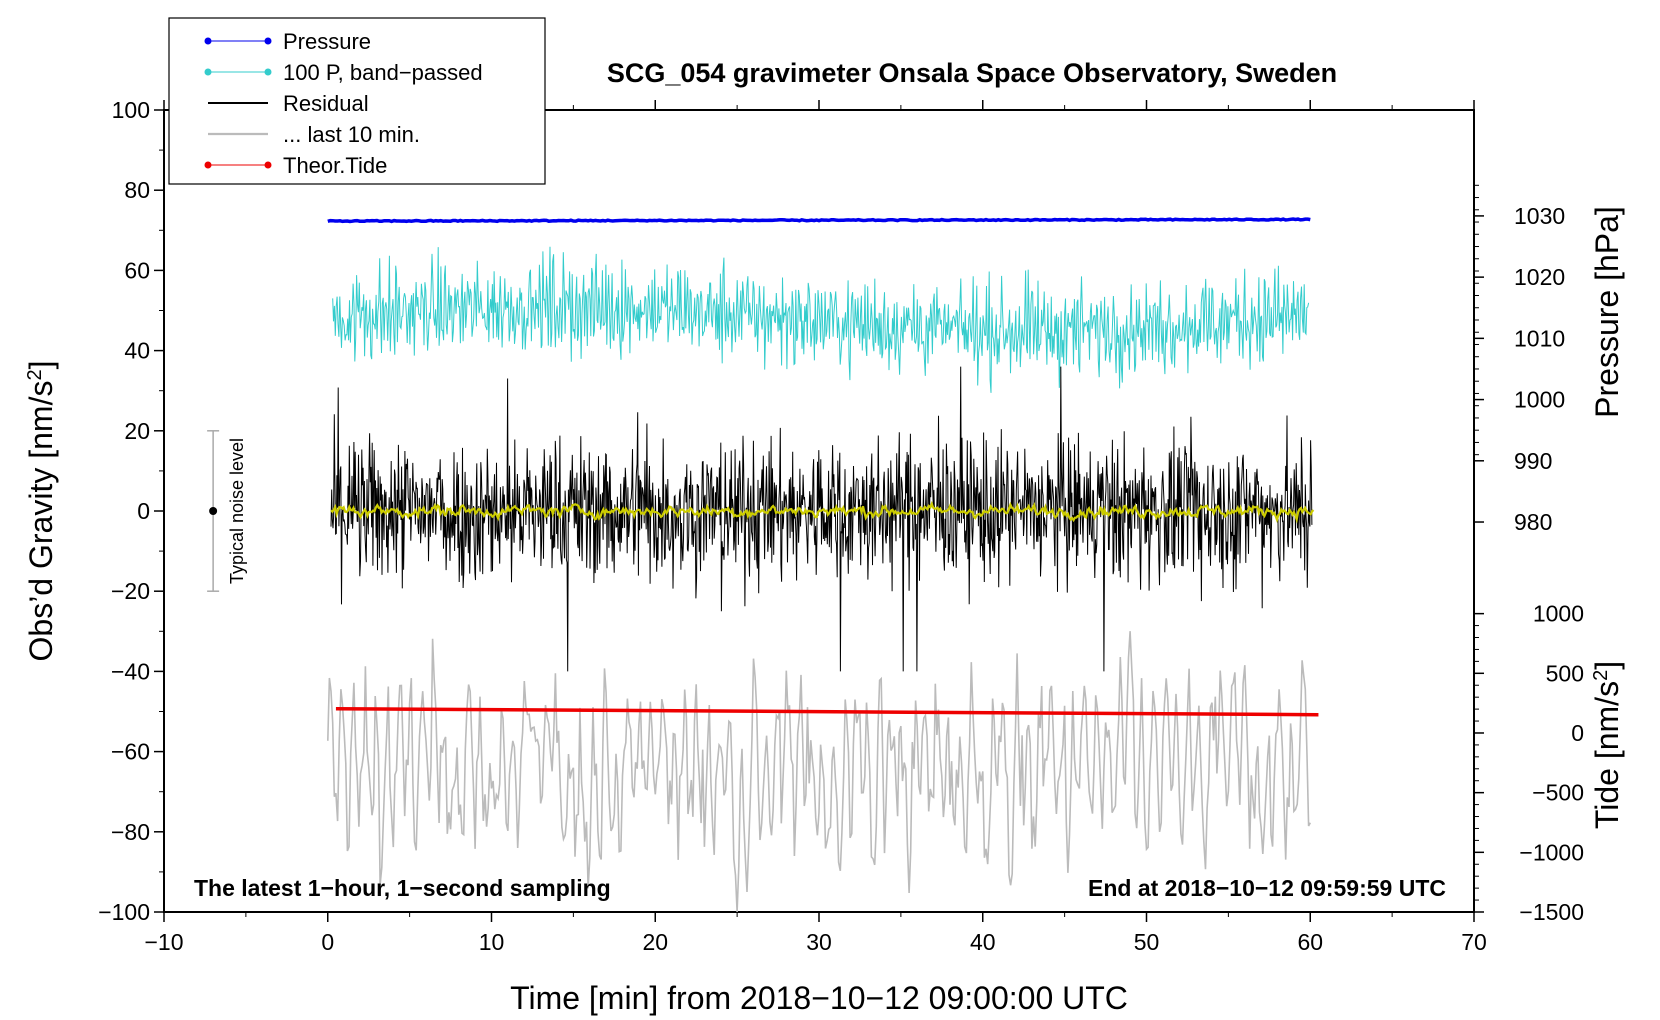 Image resolution: width=1660 pixels, height=1020 pixels. Describe the element at coordinates (983, 942) in the screenshot. I see `x-tick-label: 40` at that location.